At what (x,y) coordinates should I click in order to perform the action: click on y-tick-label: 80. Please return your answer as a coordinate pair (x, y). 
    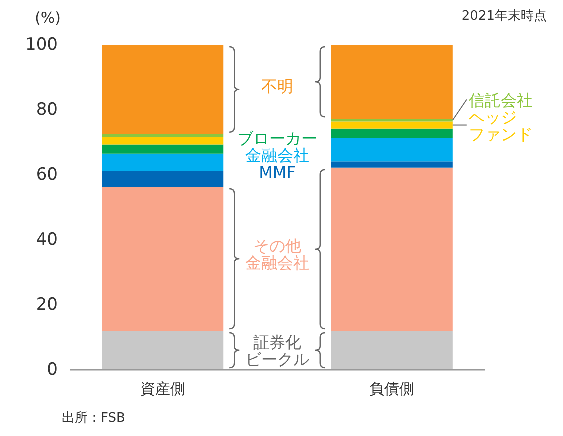
    Looking at the image, I should click on (47, 110).